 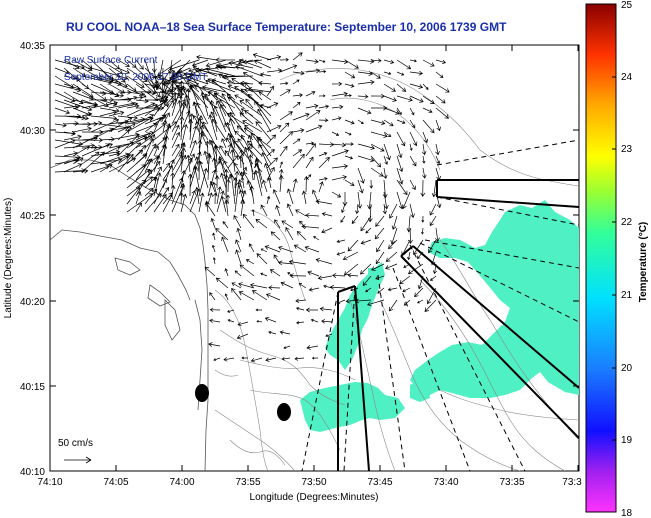 I want to click on x-tick-label: 73:45, so click(x=379, y=482).